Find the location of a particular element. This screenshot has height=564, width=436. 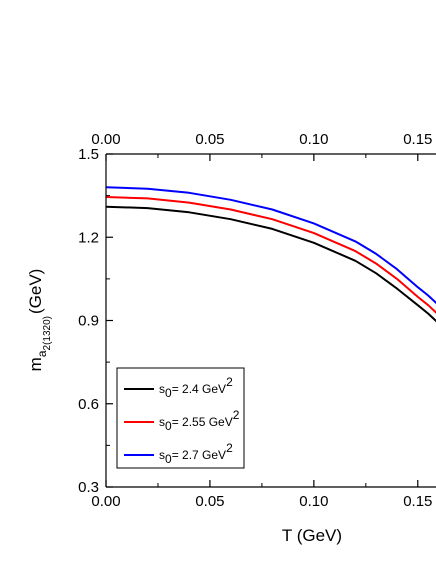

legend-item: s0= 2.55 GeV2 is located at coordinates (182, 420).